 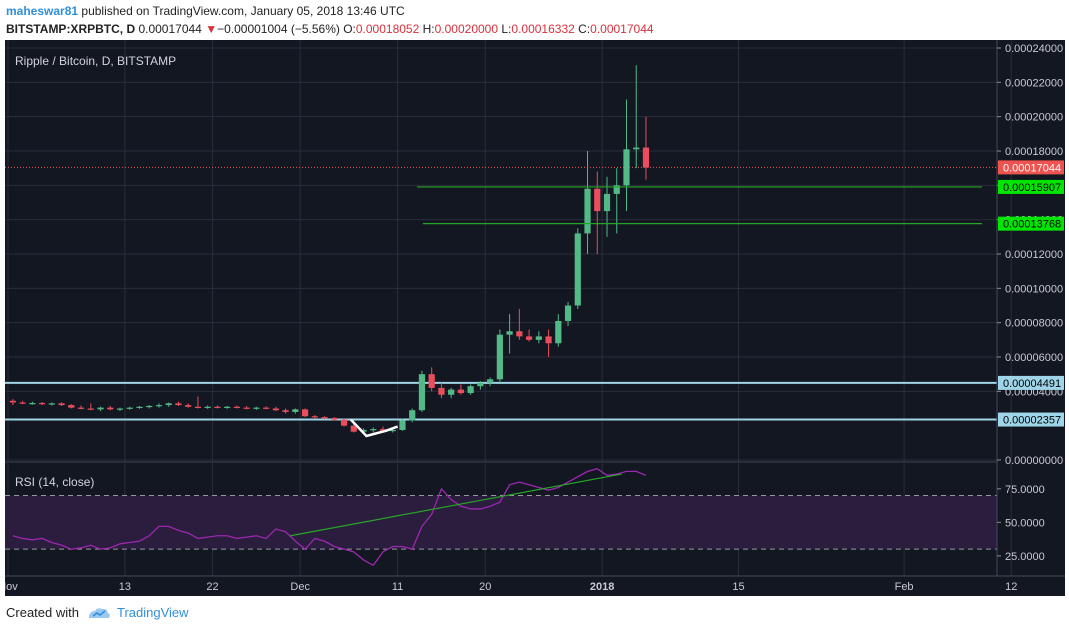 What do you see at coordinates (428, 29) in the screenshot?
I see `high-label: H:` at bounding box center [428, 29].